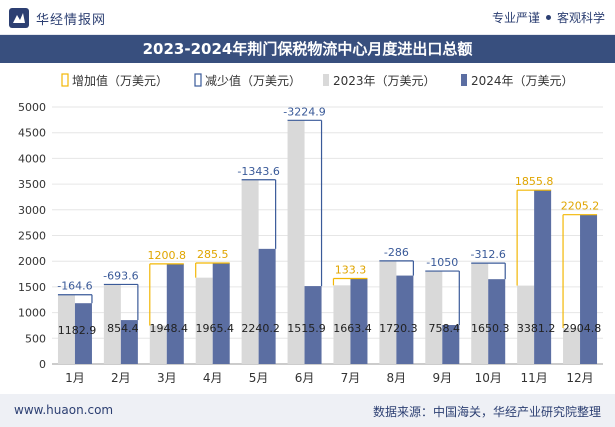  I want to click on value-label: 1515.9, so click(306, 328).